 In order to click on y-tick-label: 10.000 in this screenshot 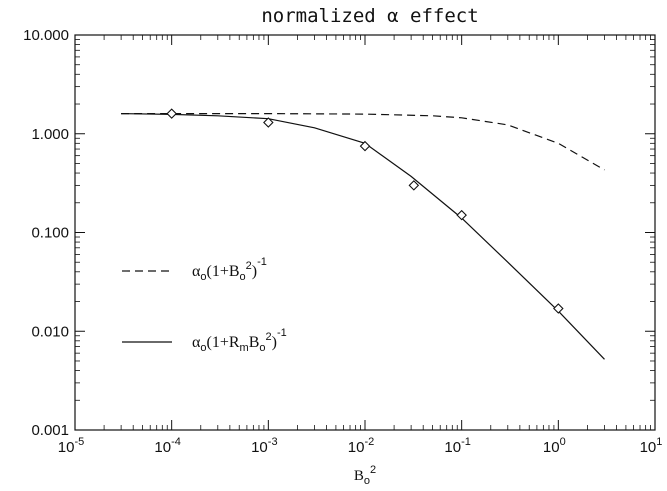, I will do `click(46, 35)`.